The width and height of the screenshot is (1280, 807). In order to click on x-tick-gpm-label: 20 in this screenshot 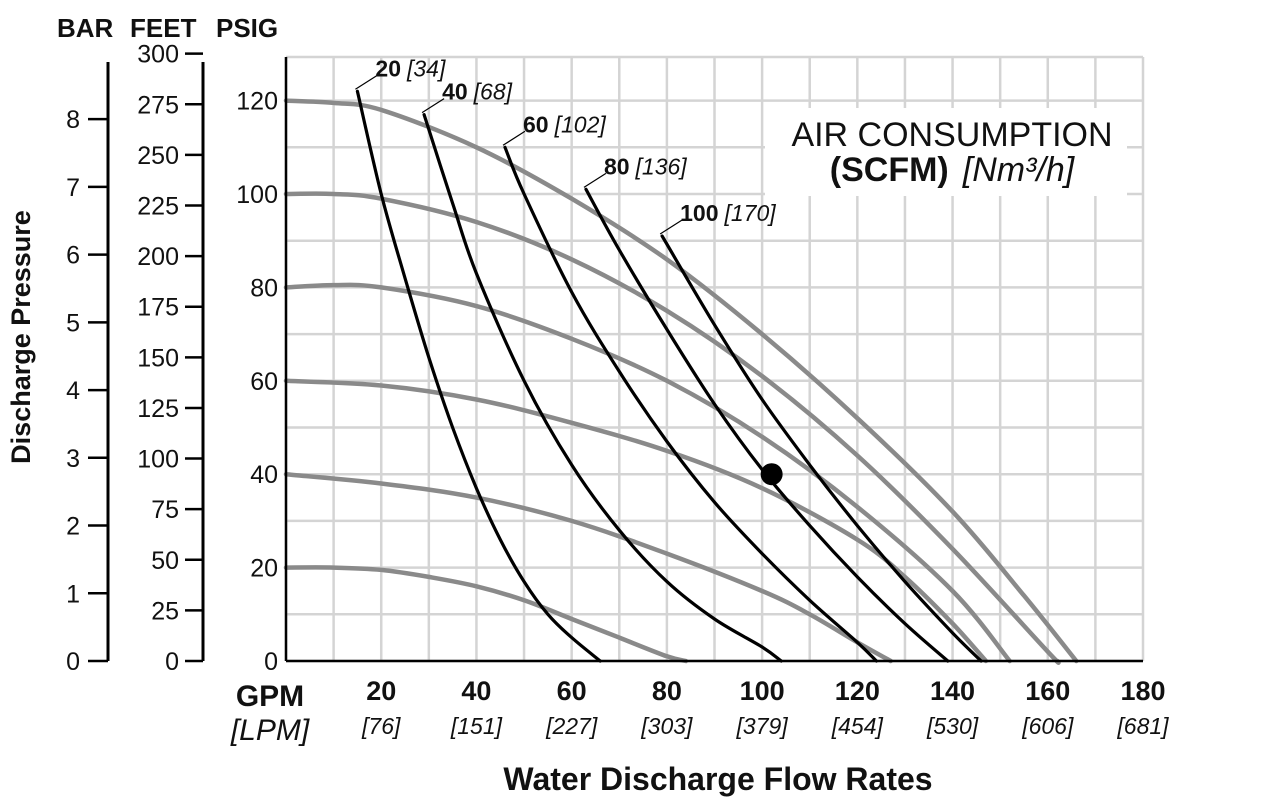, I will do `click(381, 691)`.